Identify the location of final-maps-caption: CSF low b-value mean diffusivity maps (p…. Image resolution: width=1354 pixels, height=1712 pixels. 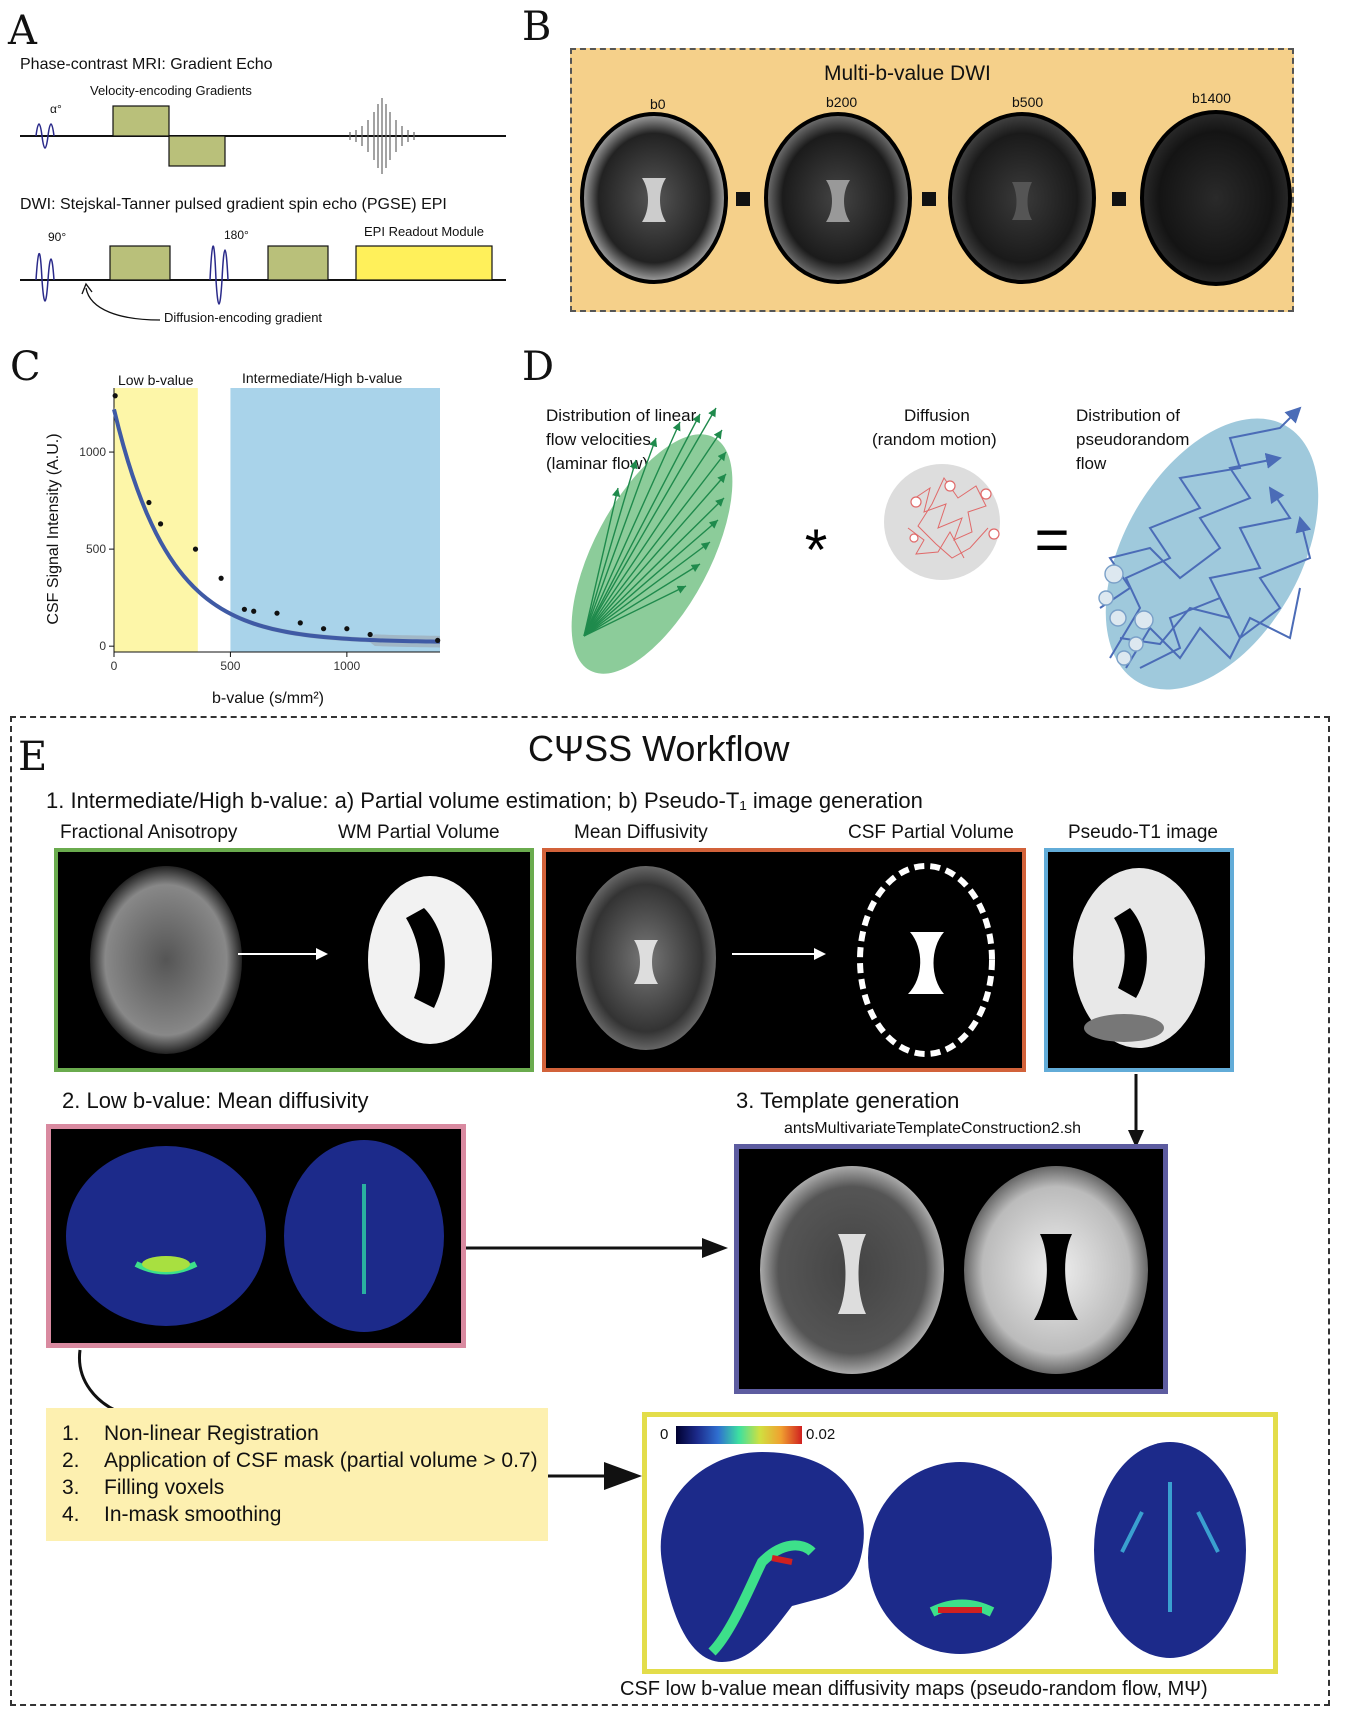
(914, 1689).